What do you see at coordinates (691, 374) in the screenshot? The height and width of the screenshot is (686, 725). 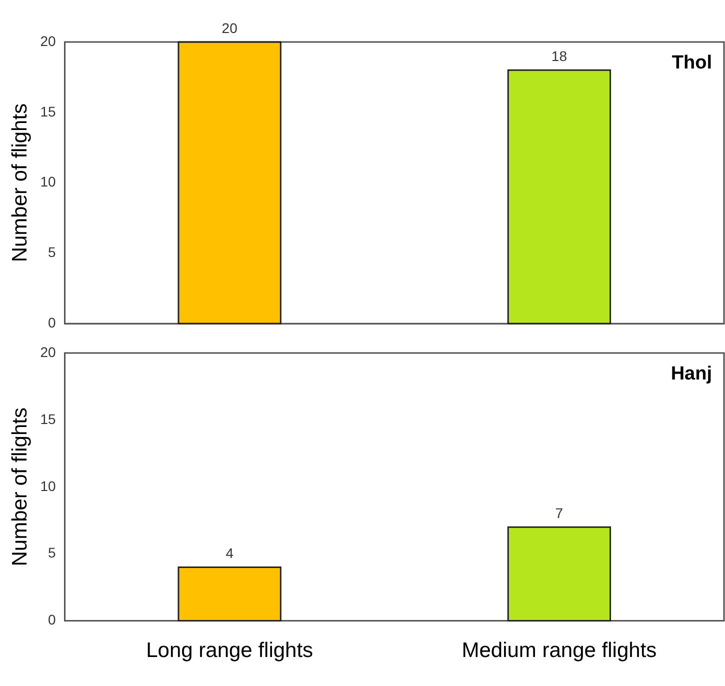 I see `annotation: Hanj` at bounding box center [691, 374].